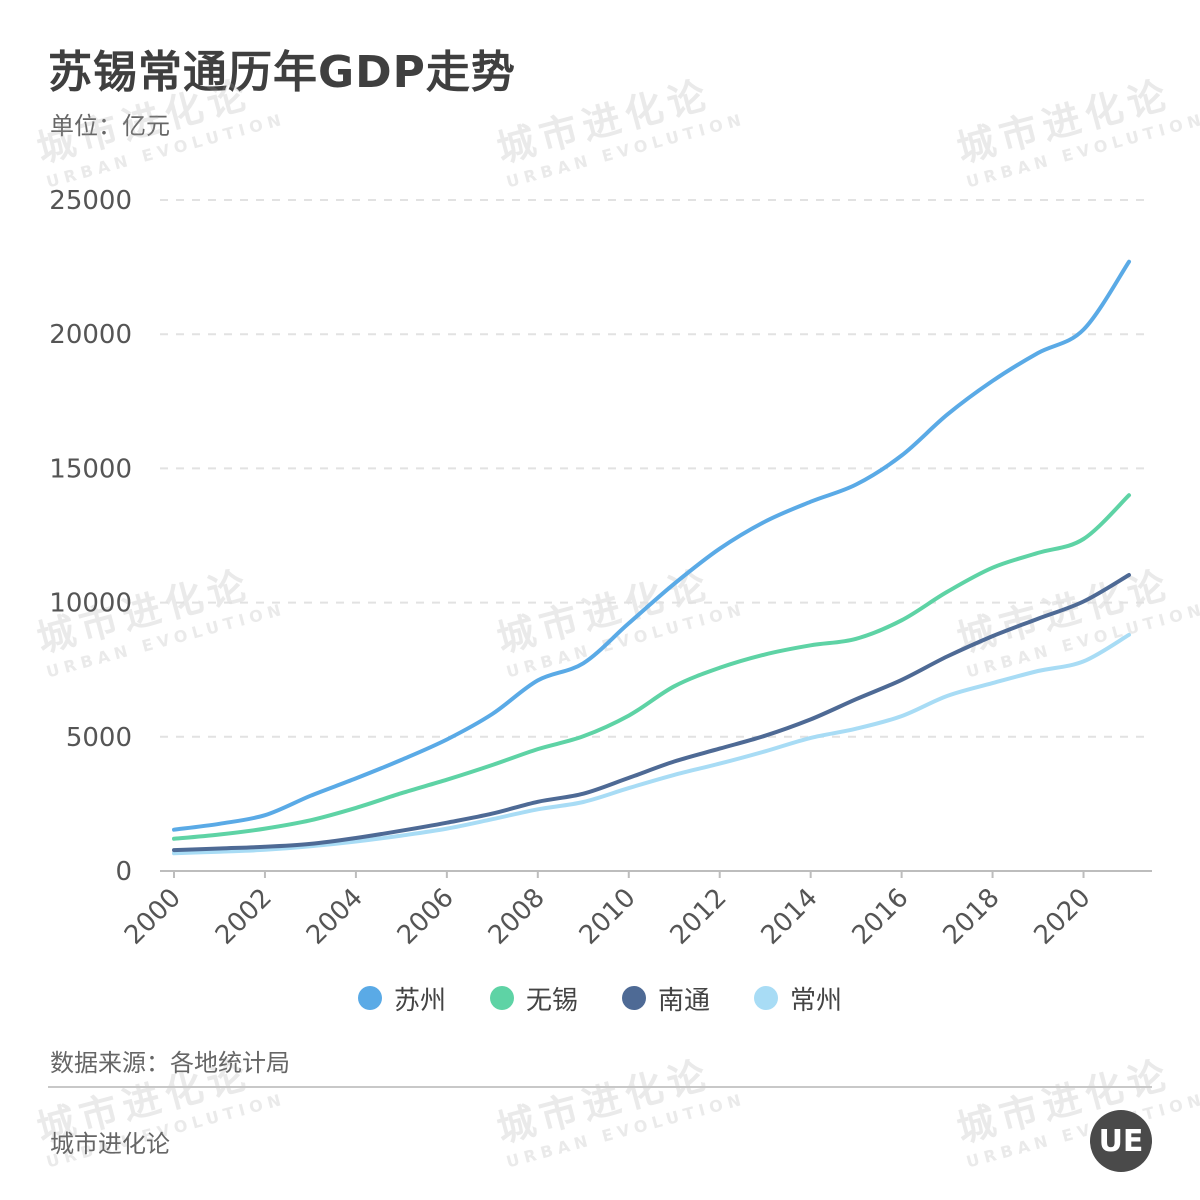 The image size is (1200, 1200). Describe the element at coordinates (90, 335) in the screenshot. I see `y-tick-label: 20000` at that location.